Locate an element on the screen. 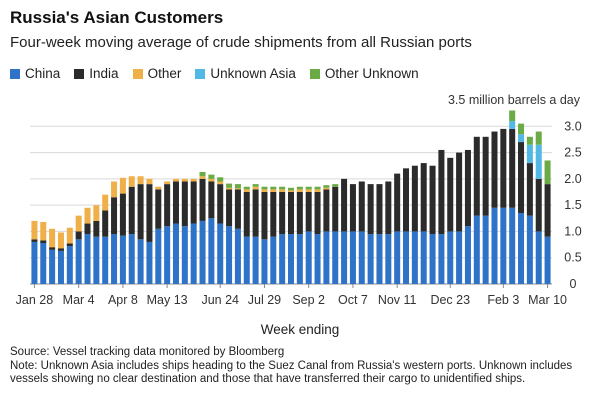  x-tick-label: Nov 11 is located at coordinates (397, 300).